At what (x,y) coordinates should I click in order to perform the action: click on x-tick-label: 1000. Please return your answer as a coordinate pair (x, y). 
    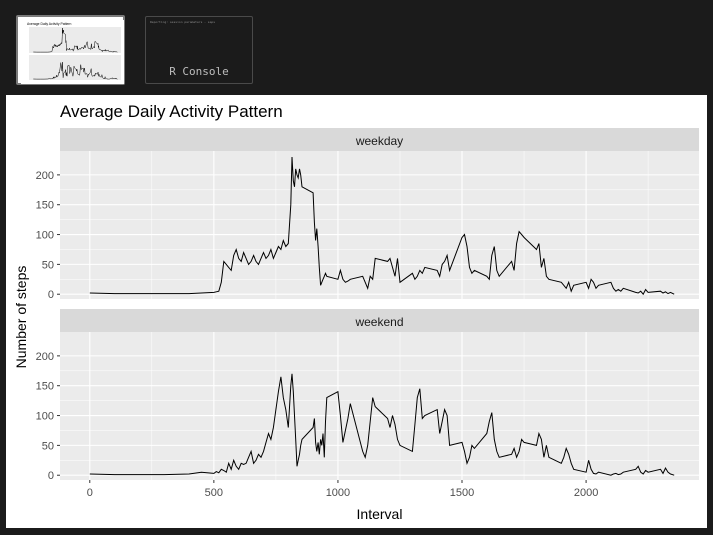
    Looking at the image, I should click on (338, 493).